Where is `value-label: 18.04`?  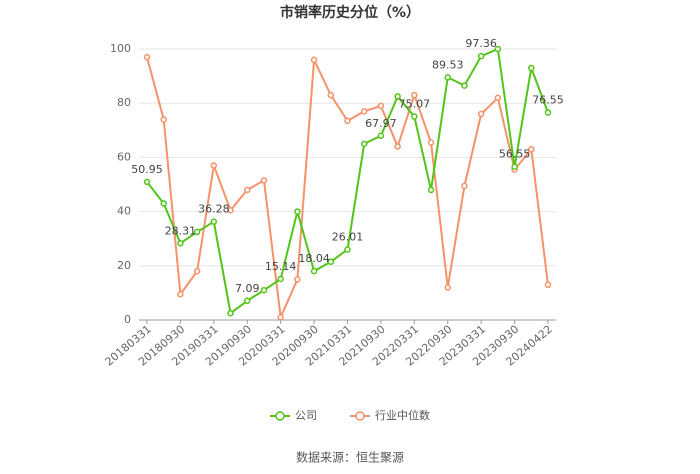
value-label: 18.04 is located at coordinates (314, 258).